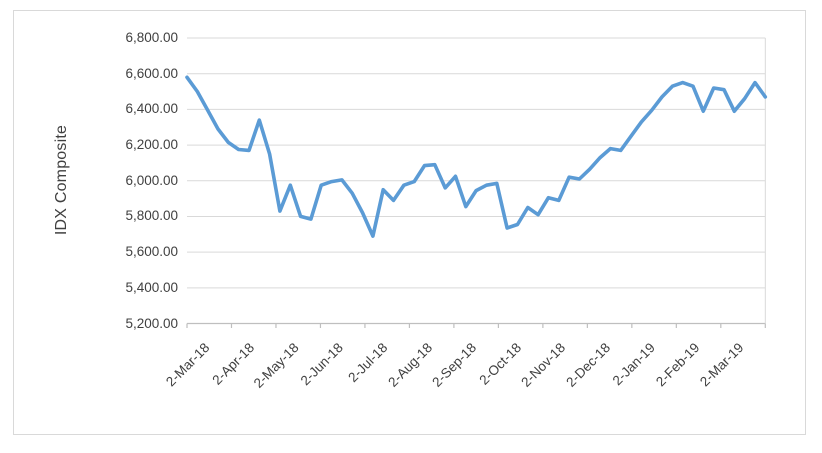  What do you see at coordinates (151, 287) in the screenshot?
I see `y-tick-label: 5,400.00` at bounding box center [151, 287].